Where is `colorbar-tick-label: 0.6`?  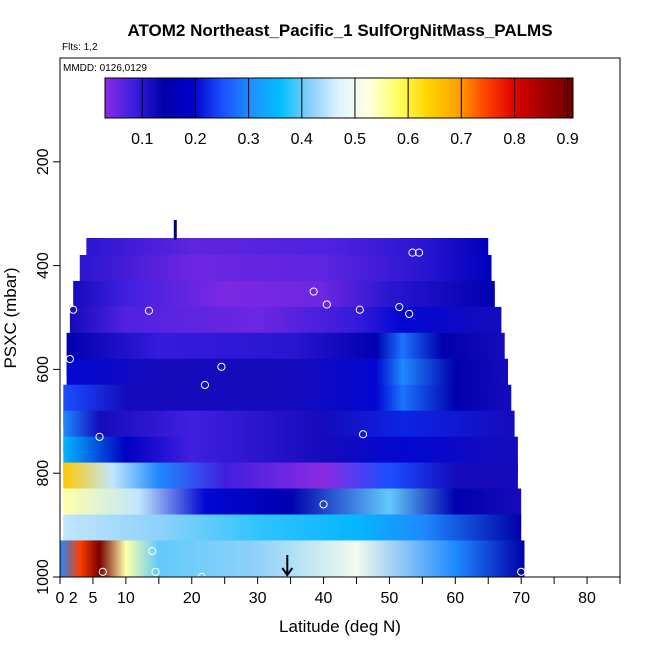
colorbar-tick-label: 0.6 is located at coordinates (408, 139).